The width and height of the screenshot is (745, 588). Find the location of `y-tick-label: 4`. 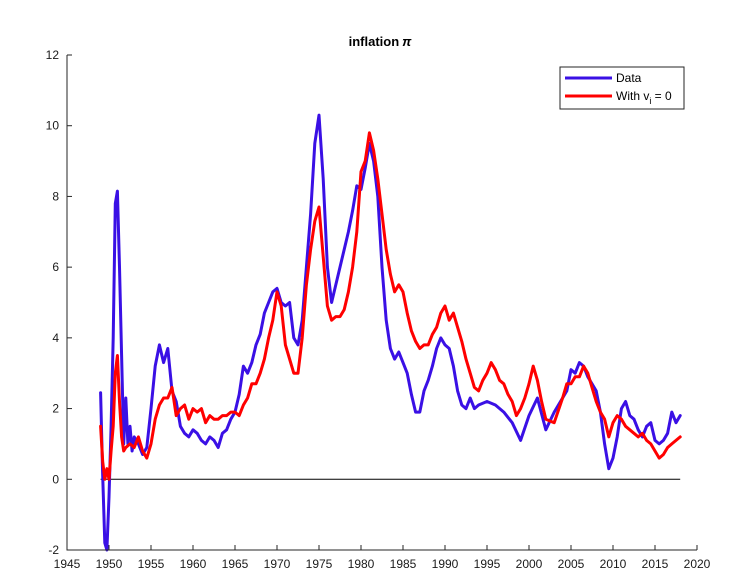

y-tick-label: 4 is located at coordinates (55, 338).